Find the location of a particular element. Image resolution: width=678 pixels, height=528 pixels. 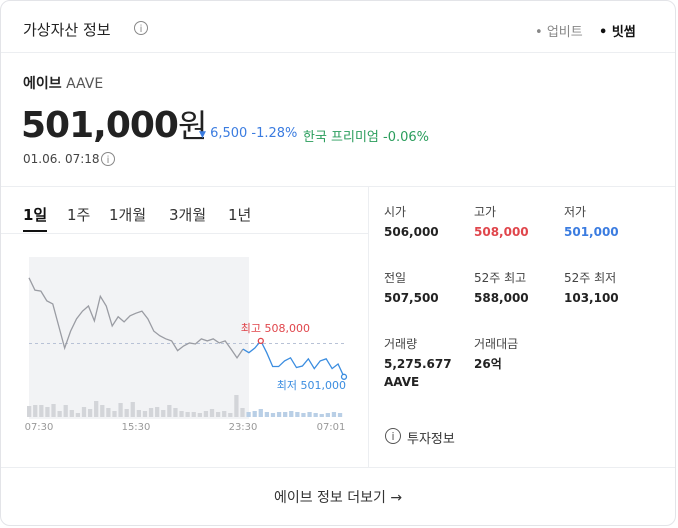

exchange-tab: • 빗썸 is located at coordinates (617, 32).